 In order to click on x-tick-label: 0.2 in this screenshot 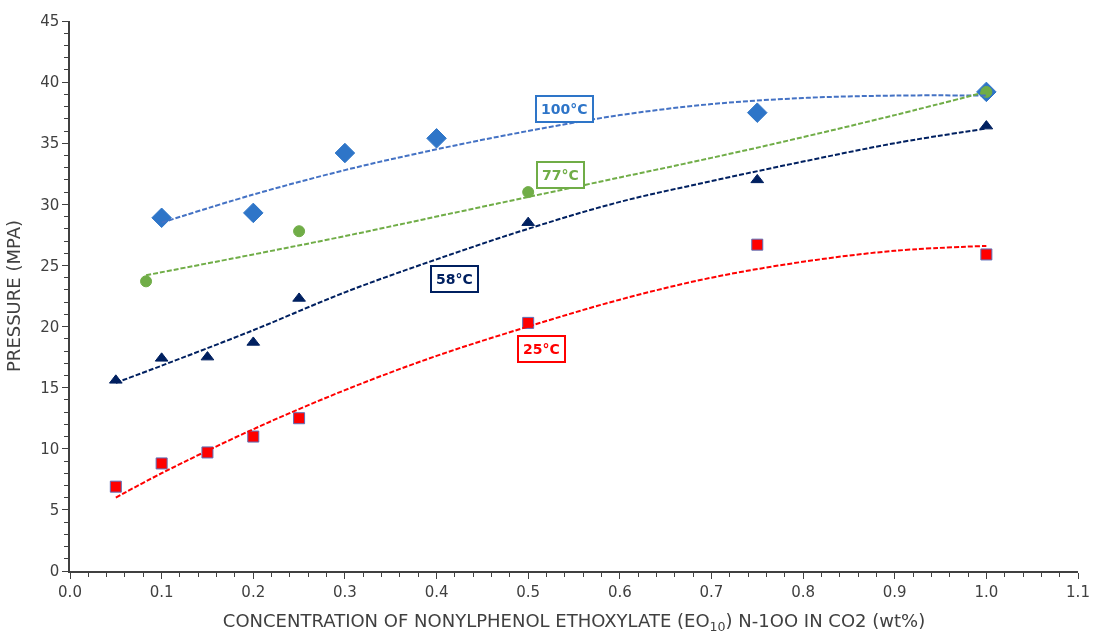, I will do `click(253, 591)`.